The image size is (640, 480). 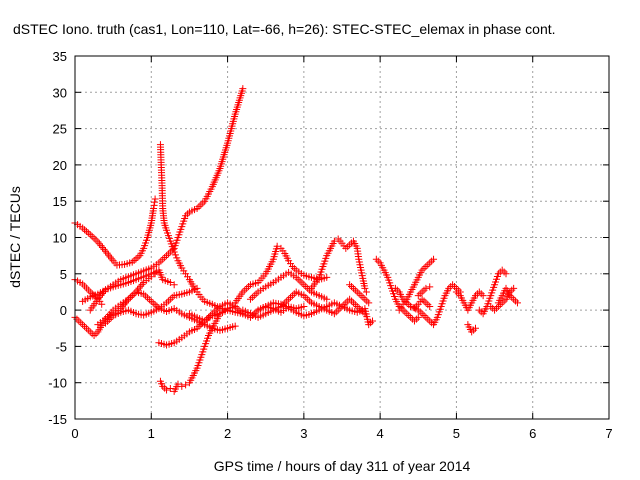 What do you see at coordinates (60, 92) in the screenshot?
I see `y-tick-label: 30` at bounding box center [60, 92].